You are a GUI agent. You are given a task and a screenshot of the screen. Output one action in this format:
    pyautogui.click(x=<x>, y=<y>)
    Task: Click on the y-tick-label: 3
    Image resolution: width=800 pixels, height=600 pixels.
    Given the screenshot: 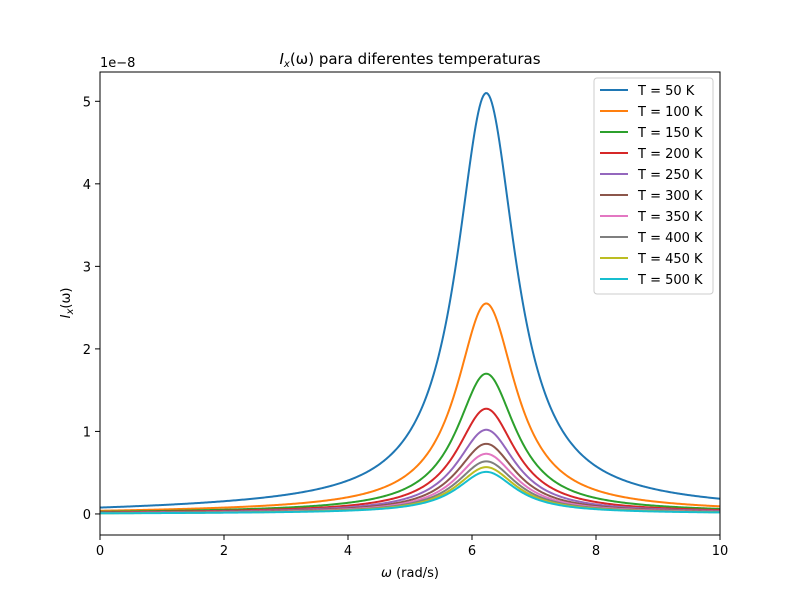 What is the action you would take?
    pyautogui.click(x=87, y=267)
    